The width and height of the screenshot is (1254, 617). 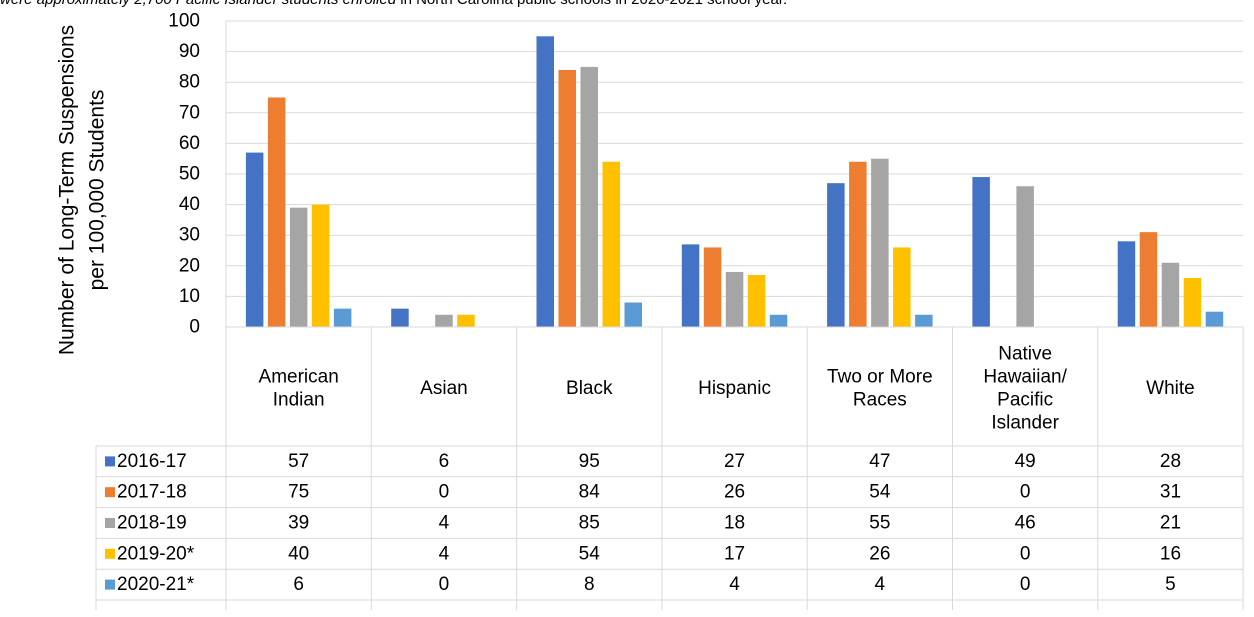 What do you see at coordinates (589, 388) in the screenshot?
I see `category-label: Black` at bounding box center [589, 388].